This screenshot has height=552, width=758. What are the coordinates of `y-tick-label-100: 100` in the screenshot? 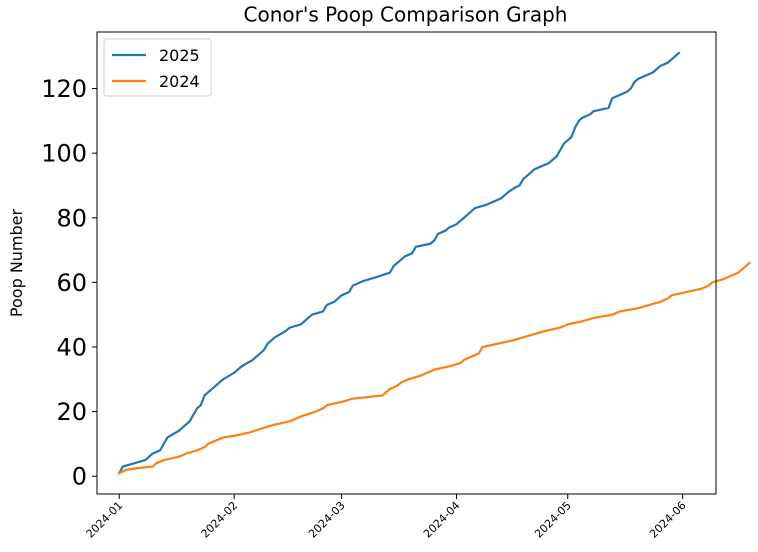 It's located at (64, 154).